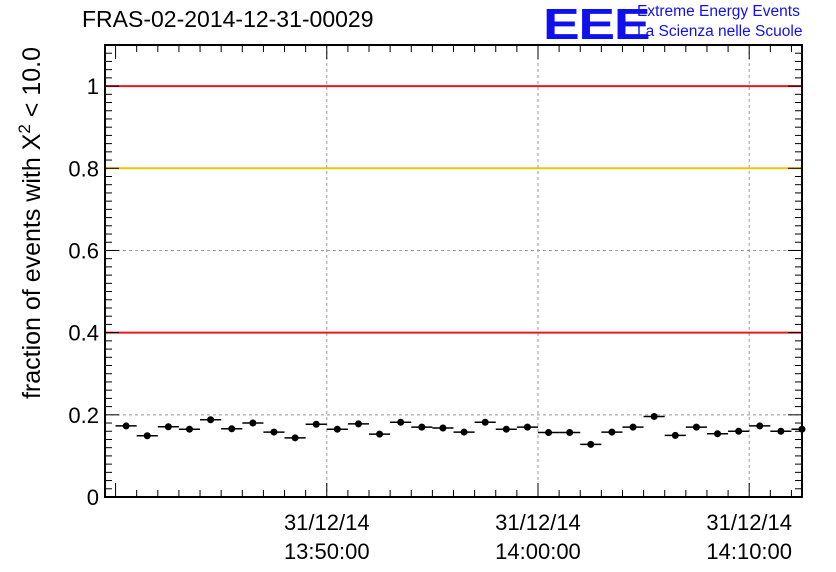 The image size is (836, 572). What do you see at coordinates (327, 551) in the screenshot?
I see `x-tick-label: 13:50:00` at bounding box center [327, 551].